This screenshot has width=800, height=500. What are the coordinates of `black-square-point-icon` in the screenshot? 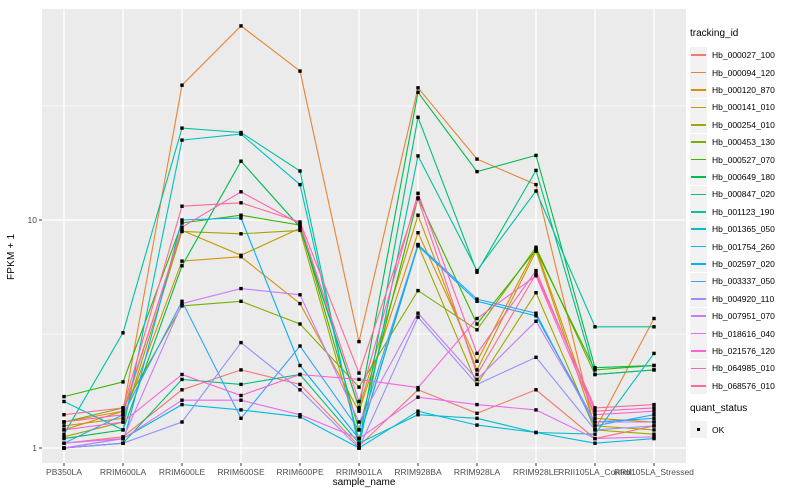 It's located at (698, 429).